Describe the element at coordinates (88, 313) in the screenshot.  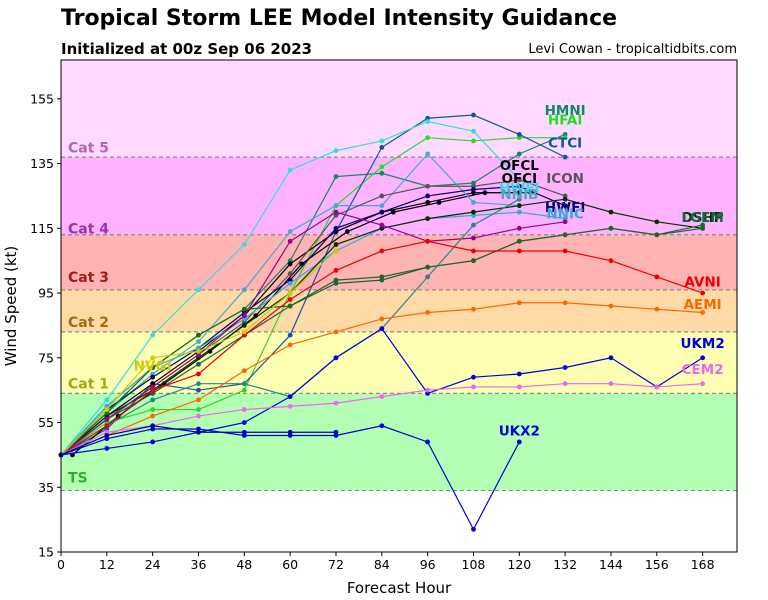
I see `category-labels: TS Cat 1 Cat 2 Cat 3 Cat 4 Cat 5` at that location.